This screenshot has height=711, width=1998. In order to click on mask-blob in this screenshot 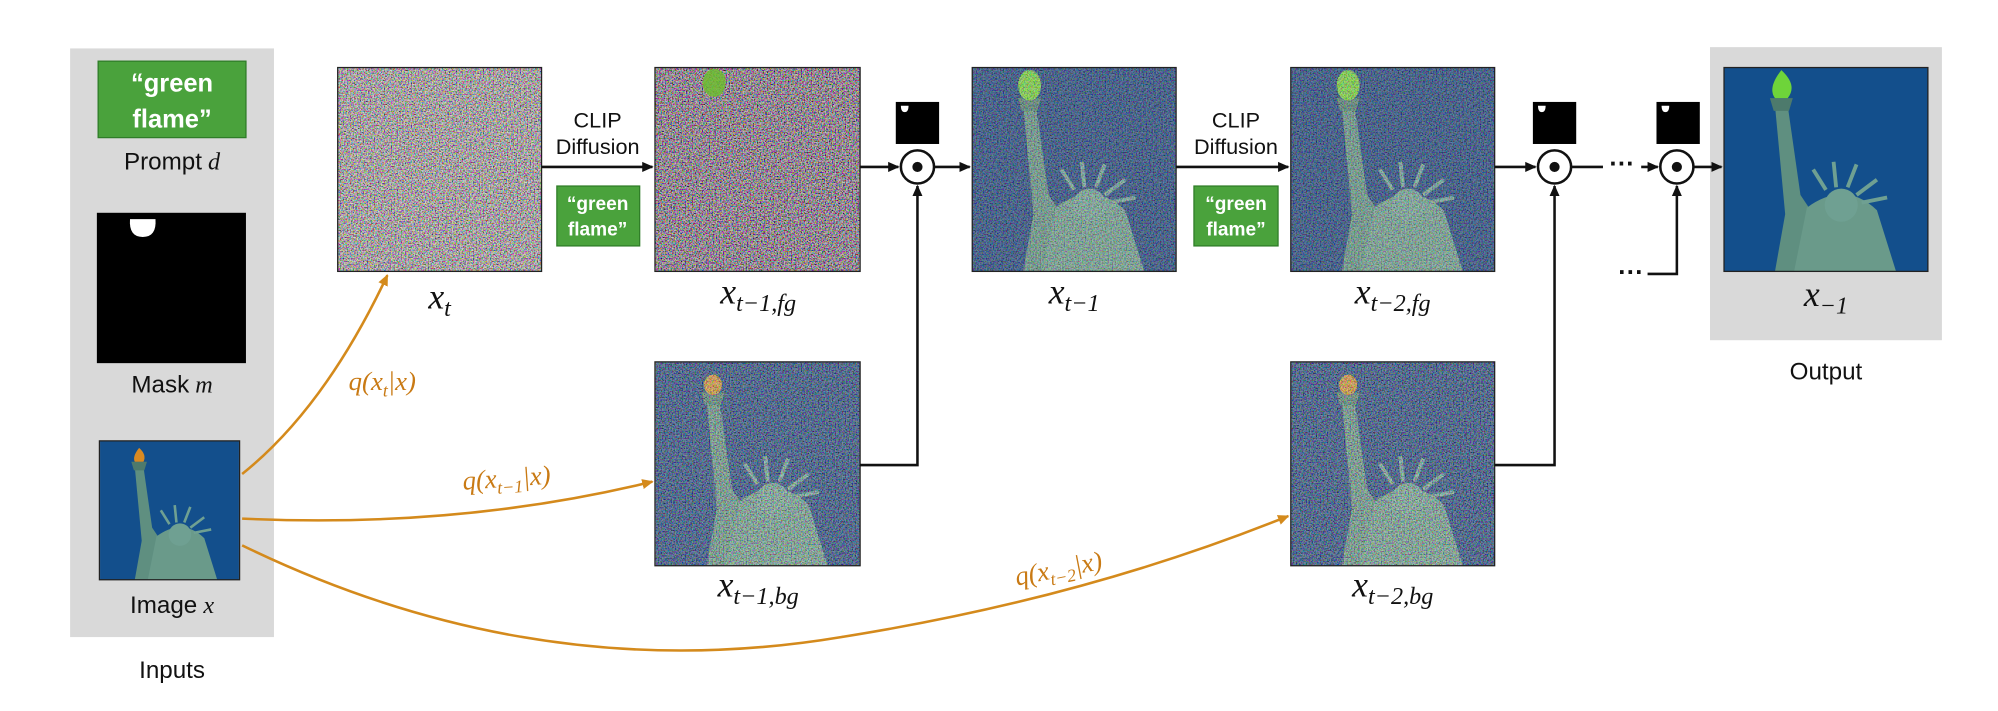, I will do `click(142, 228)`.